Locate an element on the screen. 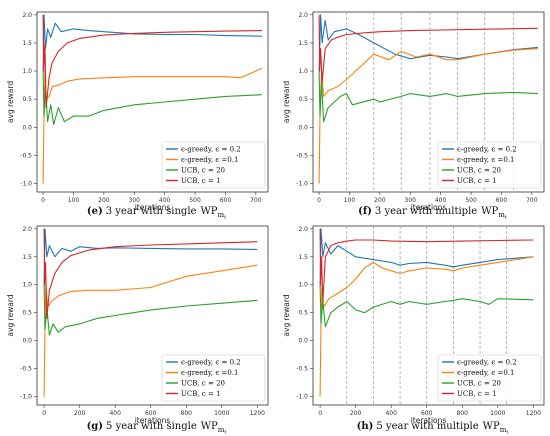 Image resolution: width=550 pixels, height=436 pixels. figure-caption: (e) 3 year with single WPmt is located at coordinates (156, 213).